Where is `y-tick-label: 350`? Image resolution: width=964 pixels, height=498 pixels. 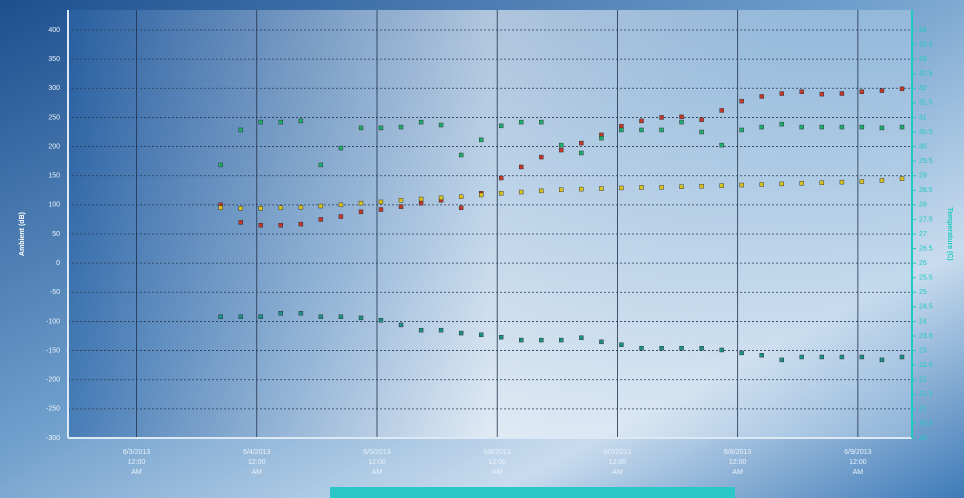
y-tick-label: 350 is located at coordinates (54, 59).